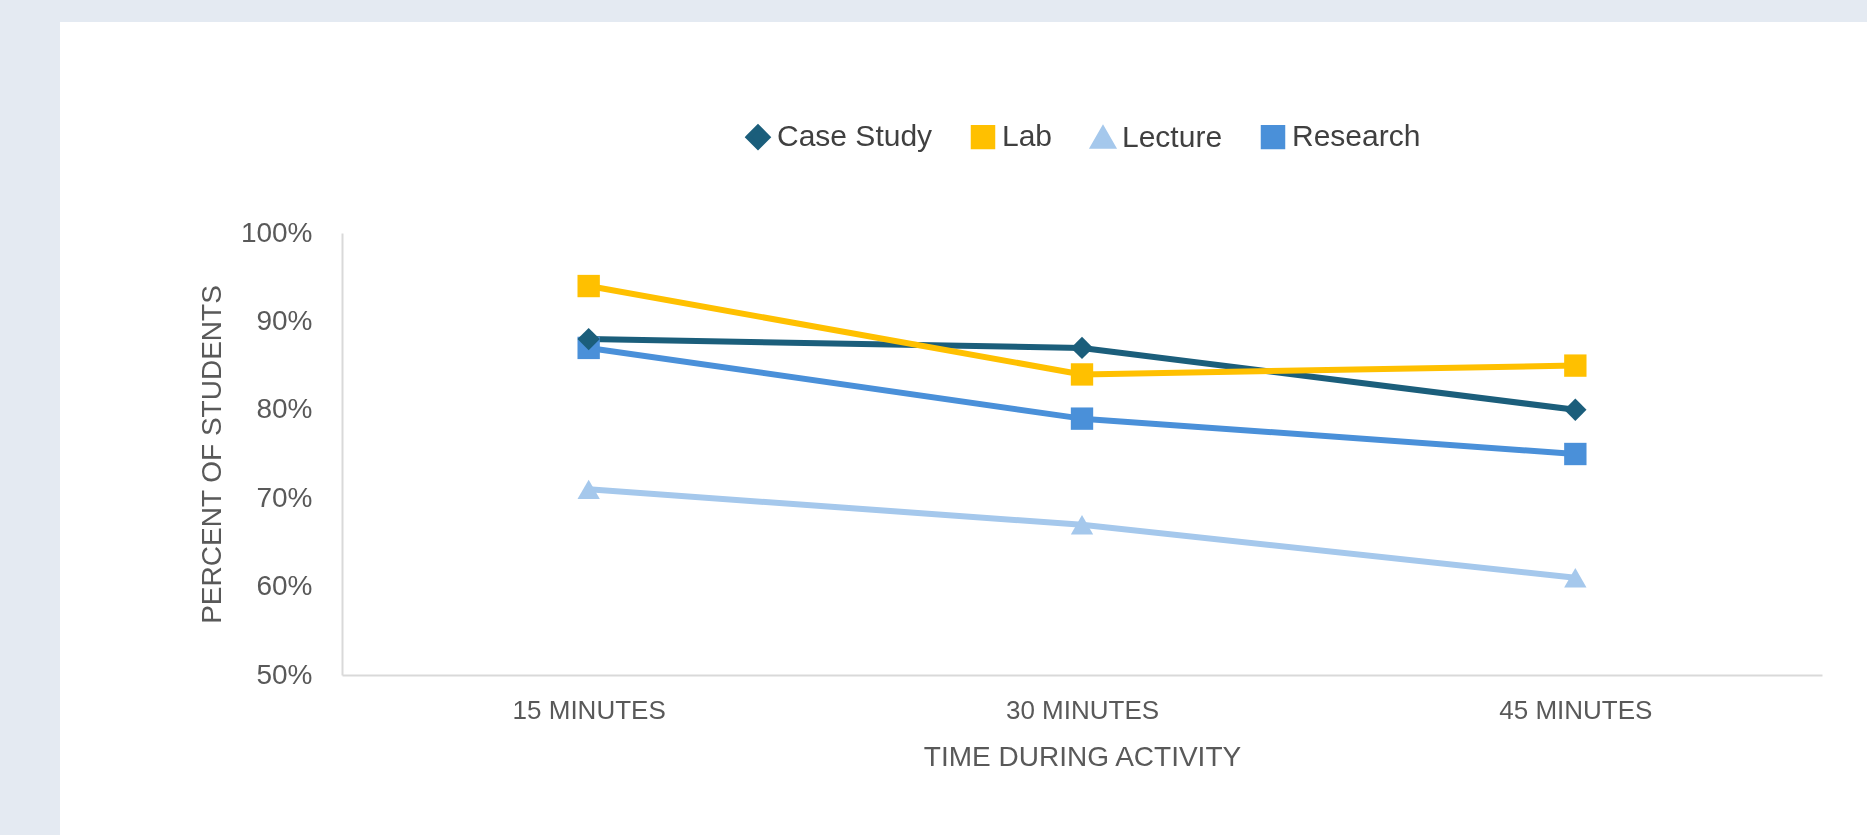 The image size is (1867, 835). Describe the element at coordinates (284, 409) in the screenshot. I see `y-tick-label: 80%` at that location.